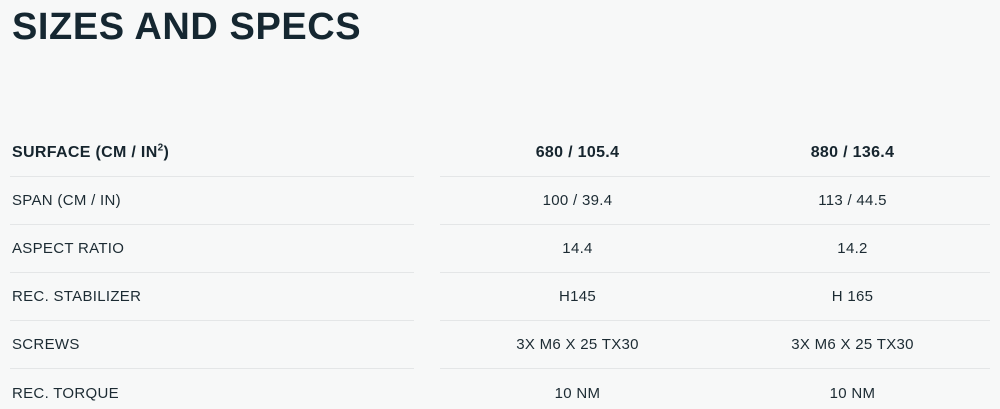 This screenshot has width=1000, height=409. What do you see at coordinates (852, 200) in the screenshot?
I see `row-value-col2: 113 / 44.5` at bounding box center [852, 200].